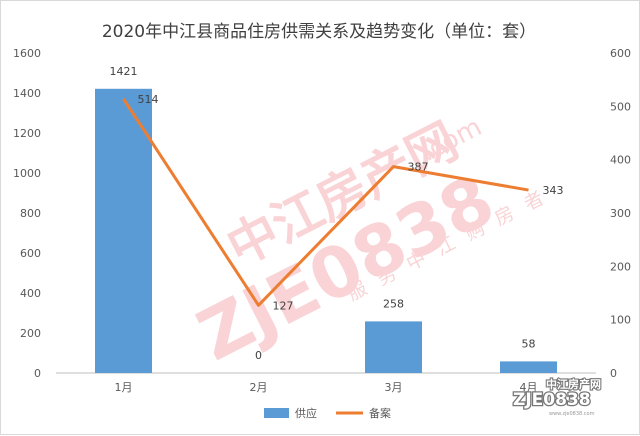 Image resolution: width=640 pixels, height=436 pixels. Describe the element at coordinates (124, 387) in the screenshot. I see `x-tick-label: 1月` at that location.